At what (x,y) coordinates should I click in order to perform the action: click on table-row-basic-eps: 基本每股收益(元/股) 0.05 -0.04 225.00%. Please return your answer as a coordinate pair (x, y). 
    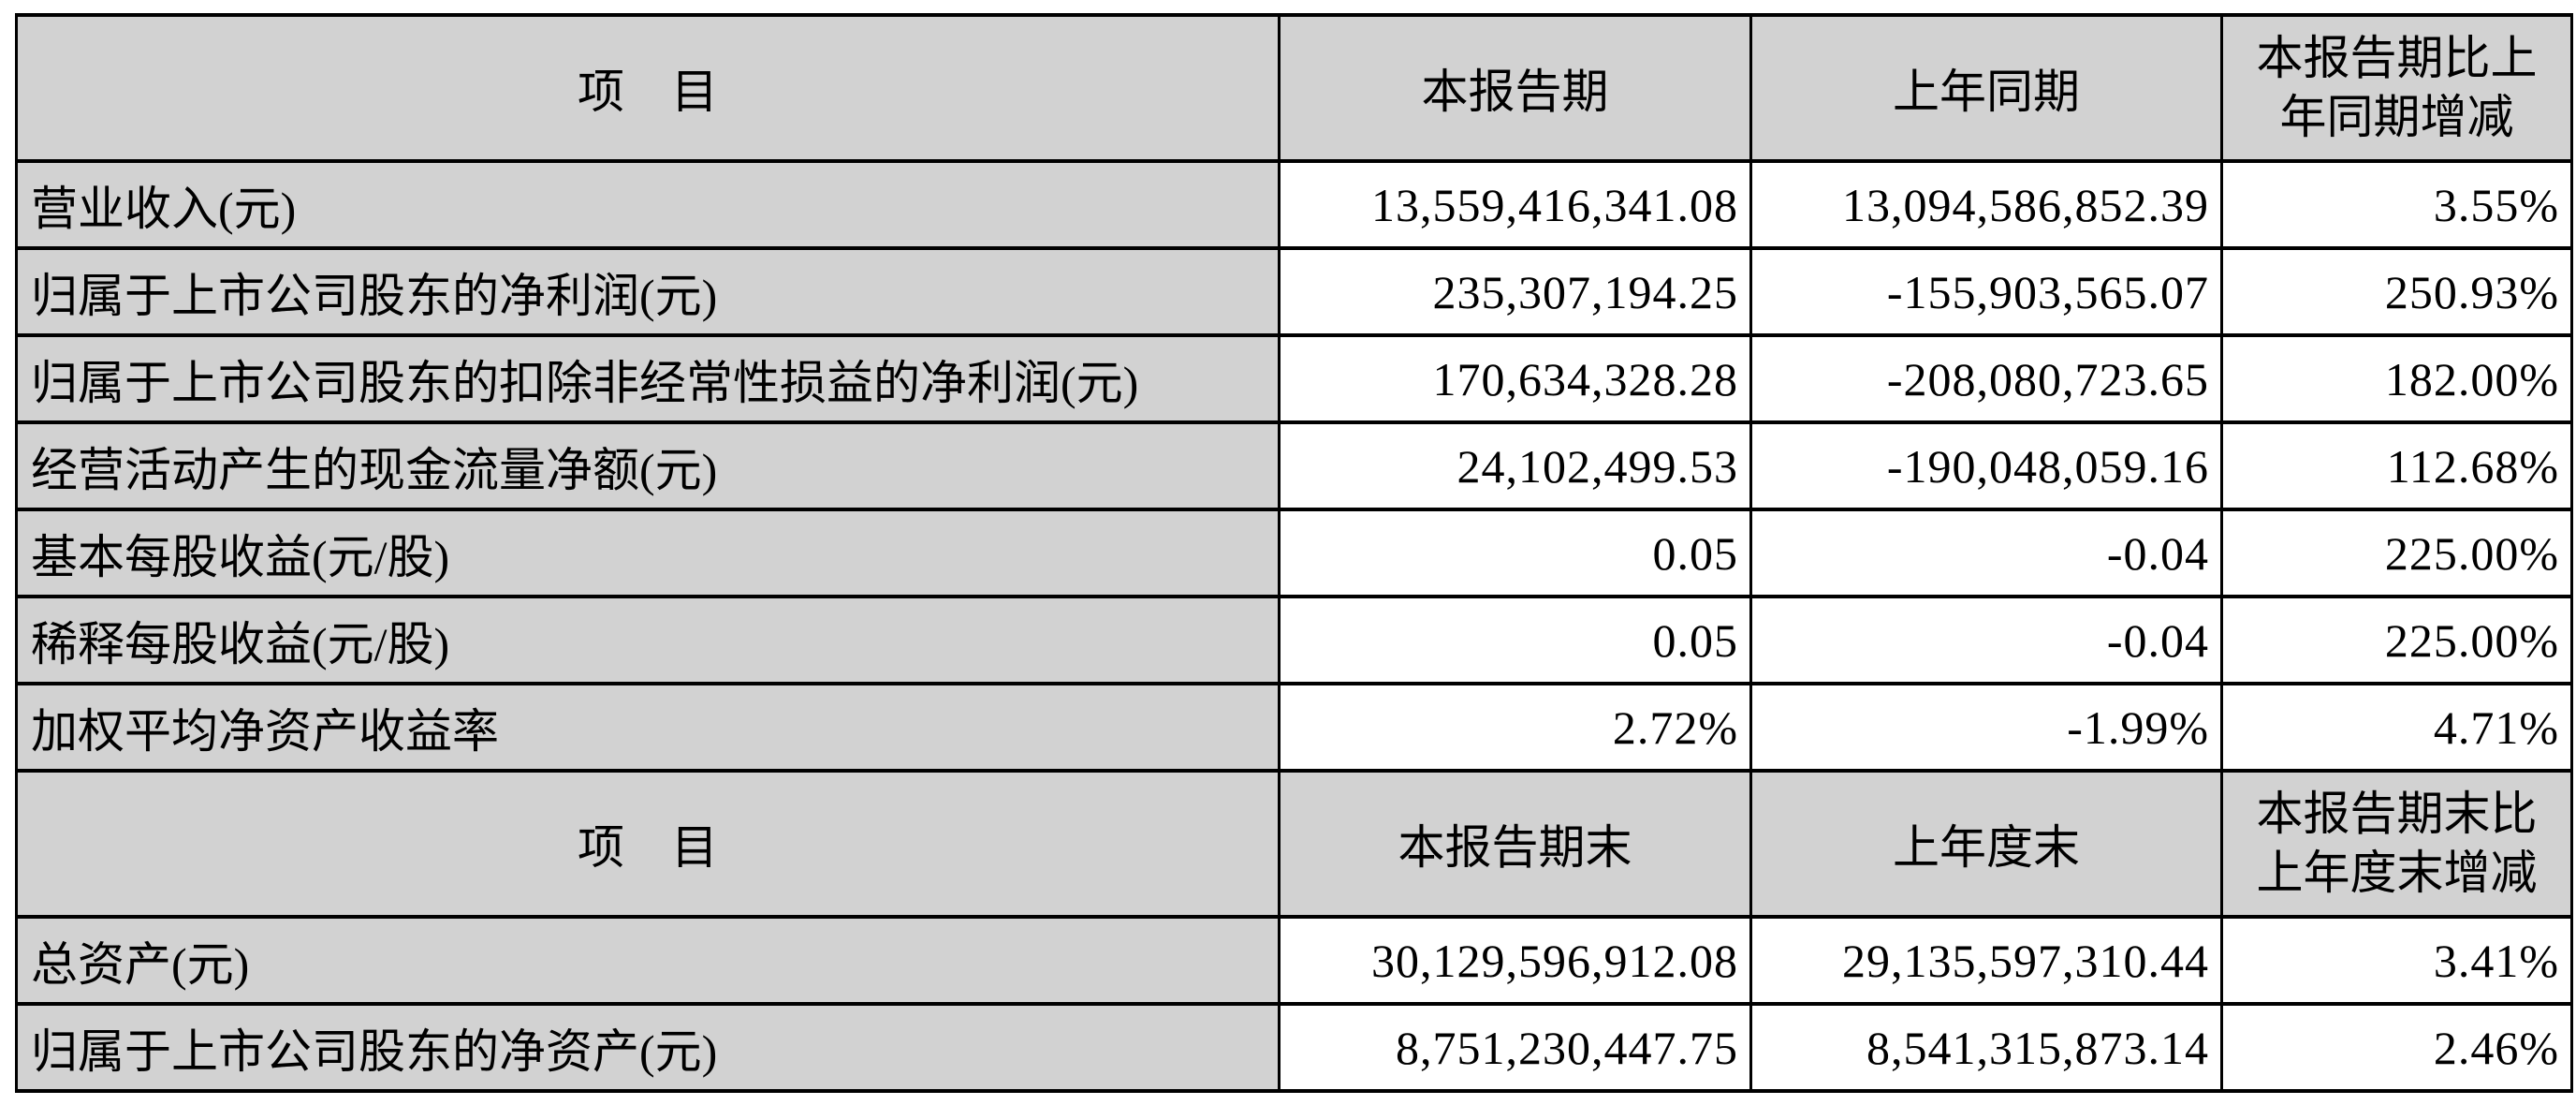
    Looking at the image, I should click on (1294, 553).